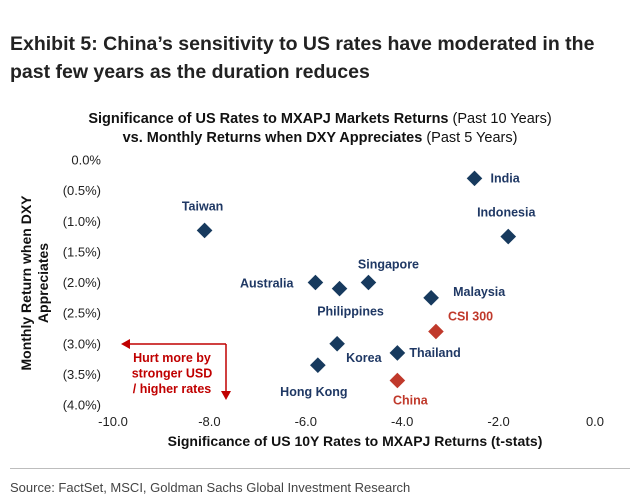 Image resolution: width=640 pixels, height=503 pixels. I want to click on point-china, so click(397, 380).